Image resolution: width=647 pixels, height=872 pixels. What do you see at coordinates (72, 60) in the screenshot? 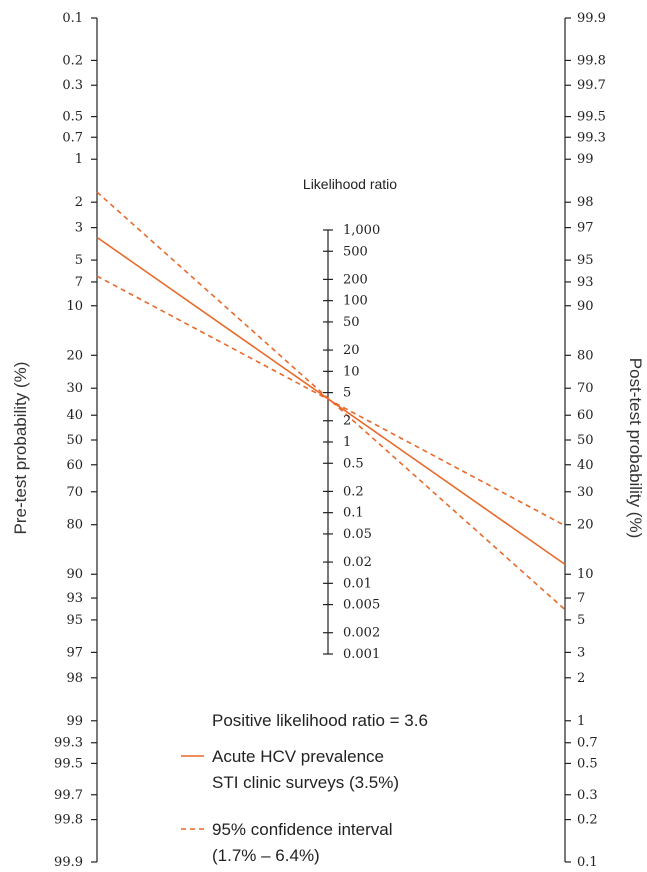
I see `pretest-tick-label: 0.2` at bounding box center [72, 60].